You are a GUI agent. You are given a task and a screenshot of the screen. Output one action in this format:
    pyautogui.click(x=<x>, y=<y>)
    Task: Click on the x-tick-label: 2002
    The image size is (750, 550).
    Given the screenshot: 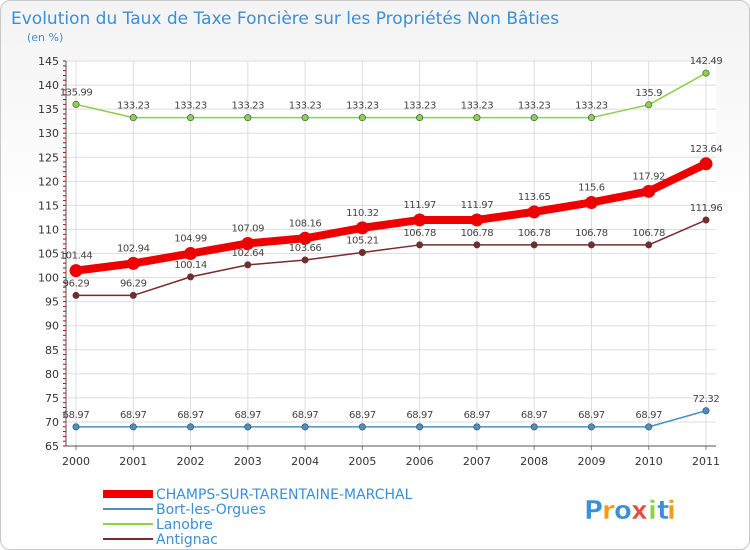 What is the action you would take?
    pyautogui.click(x=191, y=461)
    